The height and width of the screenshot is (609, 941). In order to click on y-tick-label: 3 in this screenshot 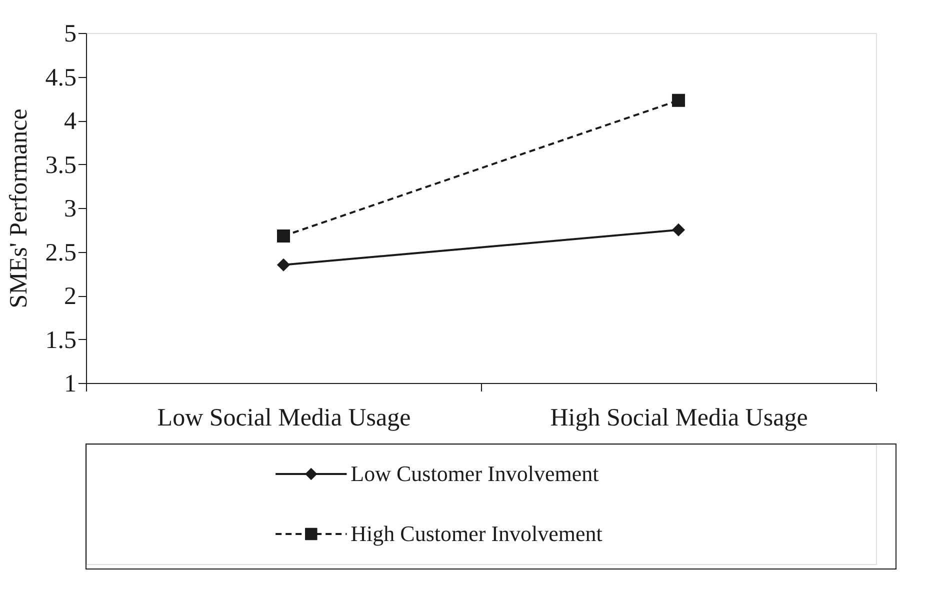, I will do `click(70, 209)`.